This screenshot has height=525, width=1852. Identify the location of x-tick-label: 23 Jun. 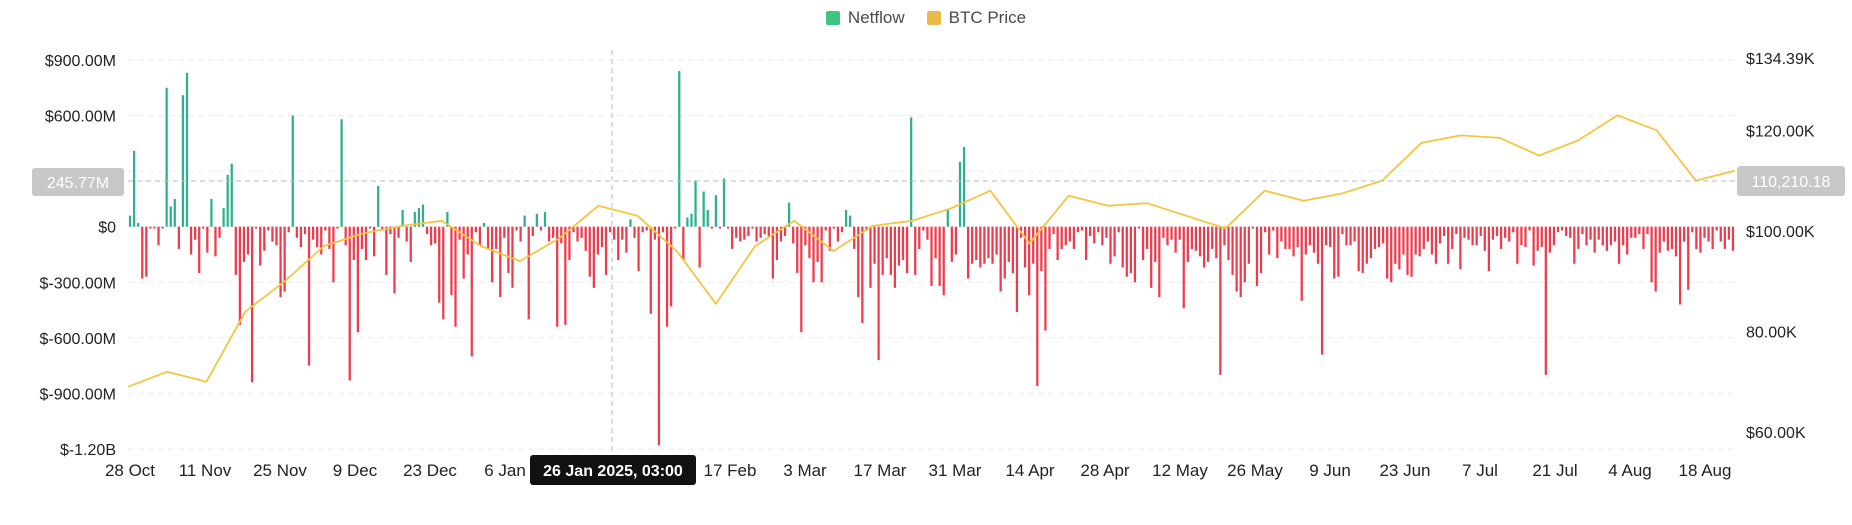
(1404, 470).